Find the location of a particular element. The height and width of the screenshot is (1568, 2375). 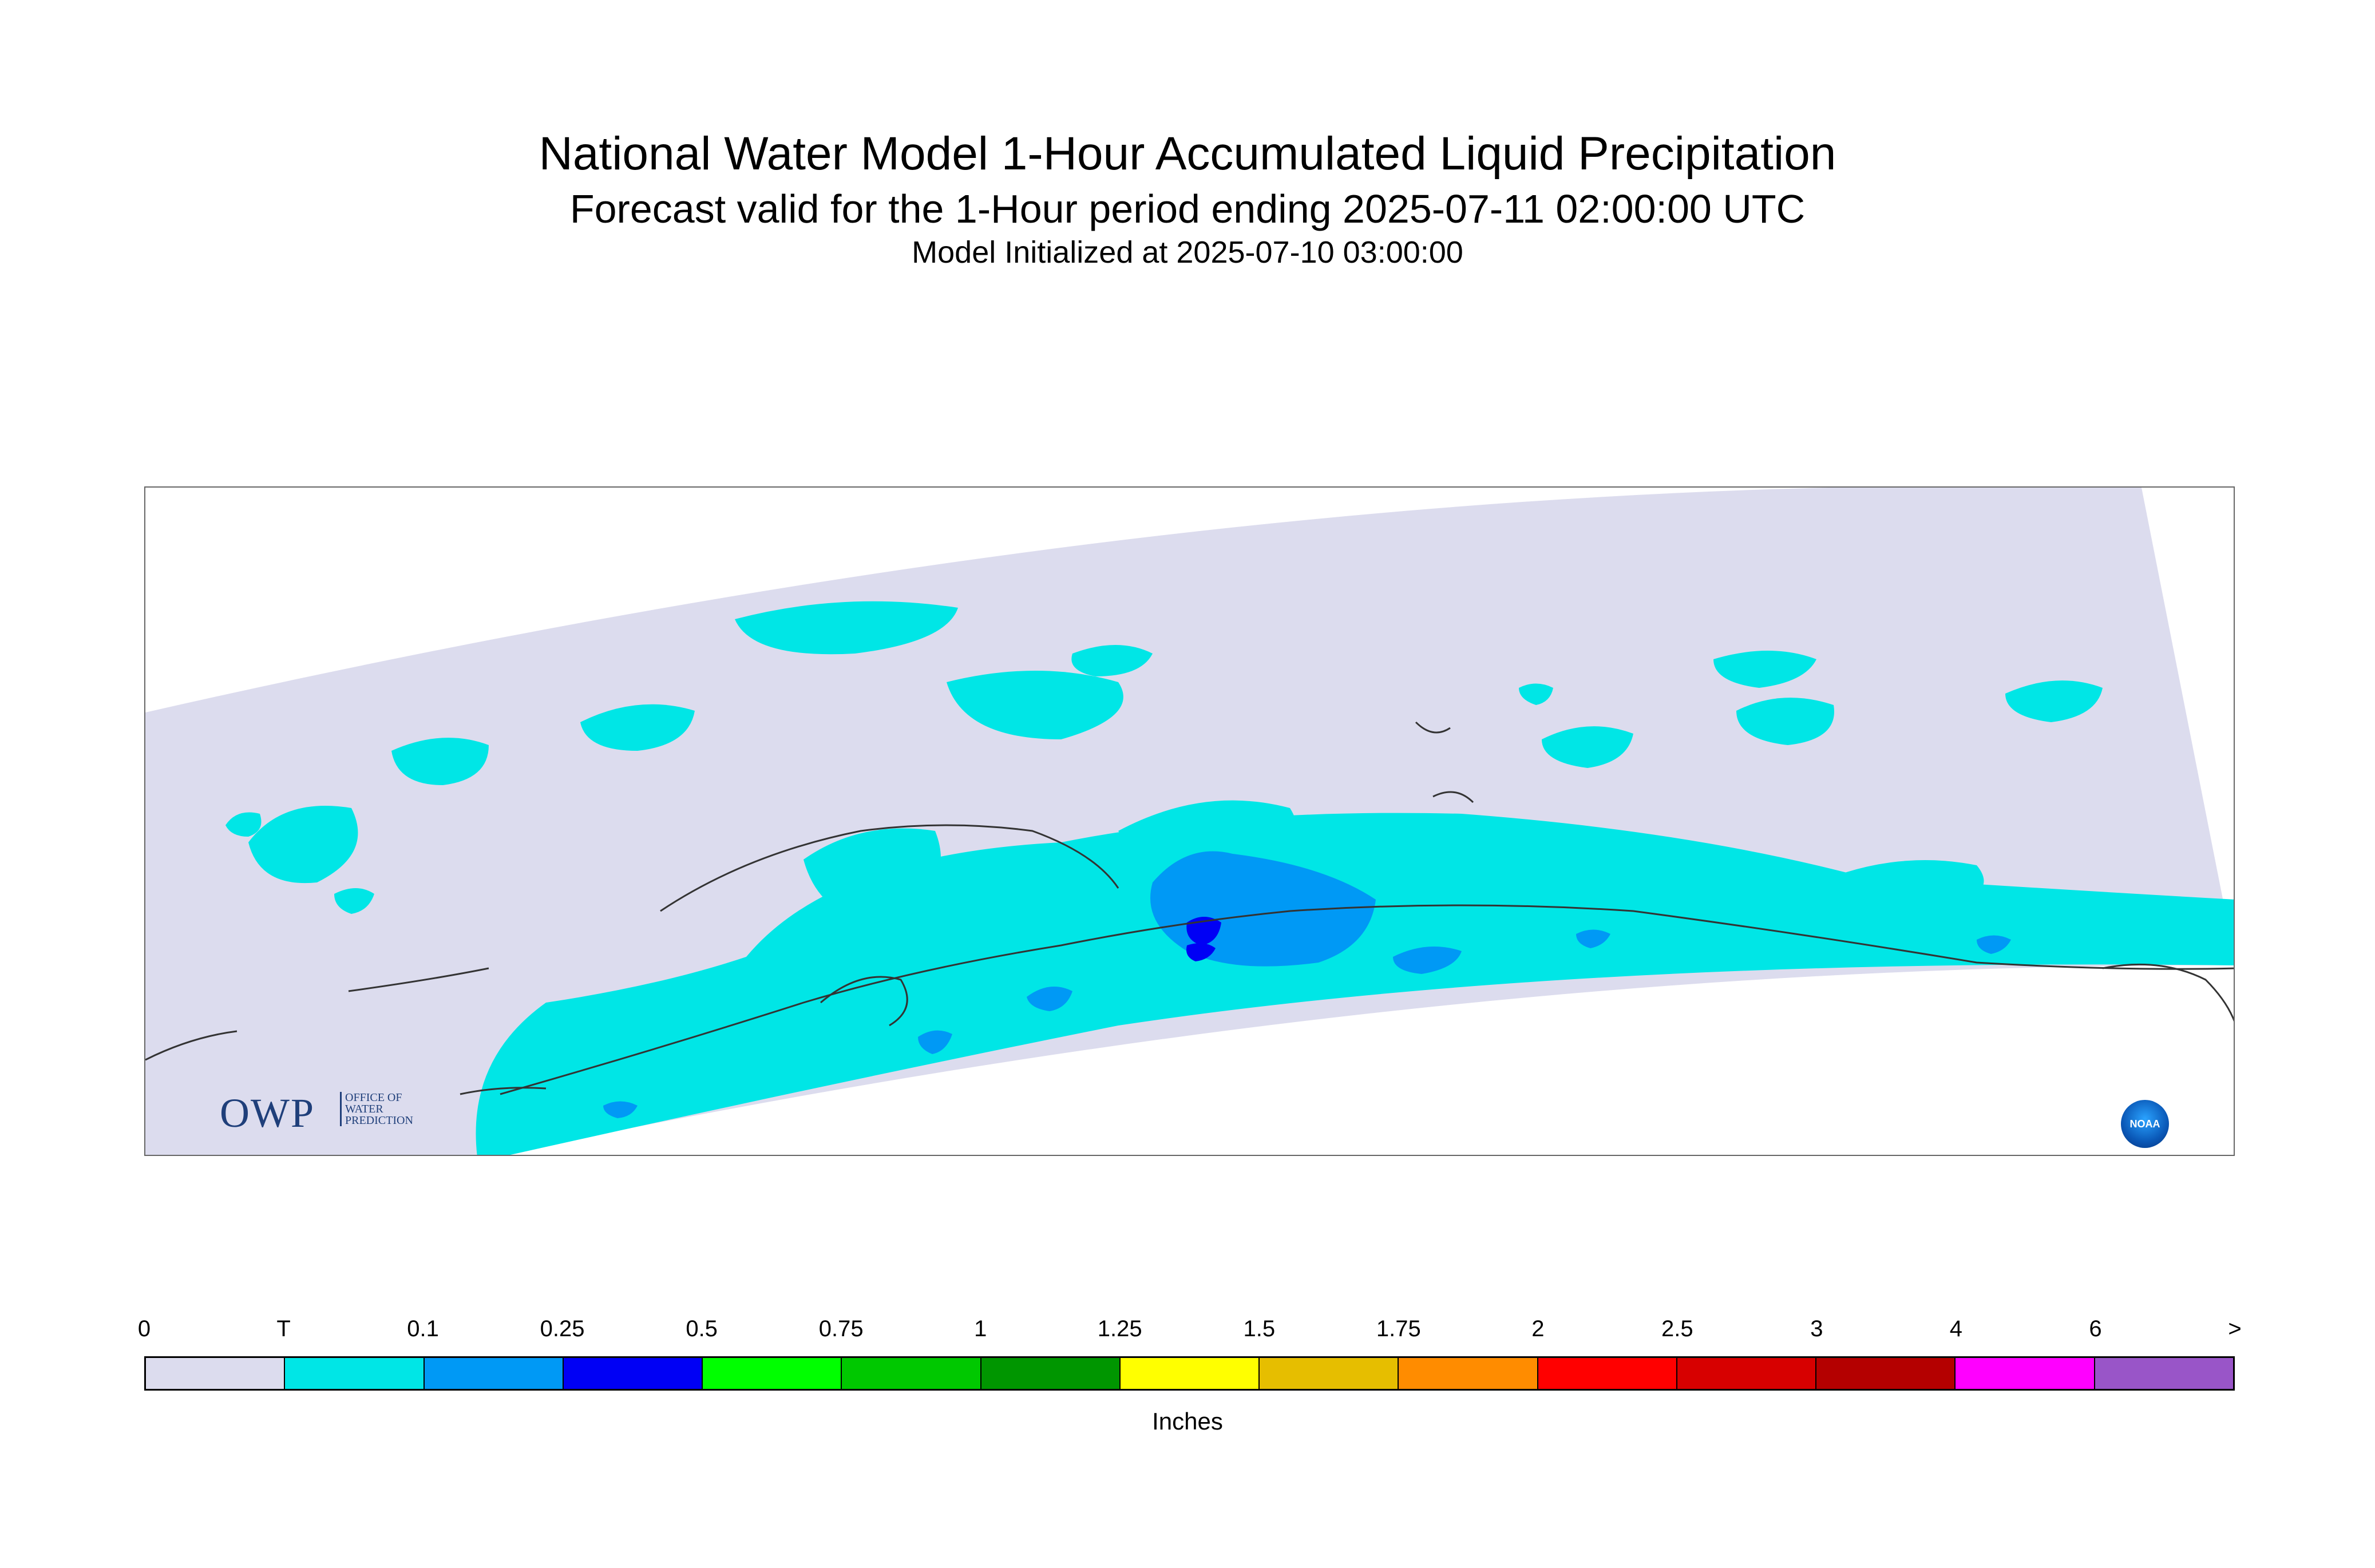

moderate-precip-areas is located at coordinates (1203, 939).